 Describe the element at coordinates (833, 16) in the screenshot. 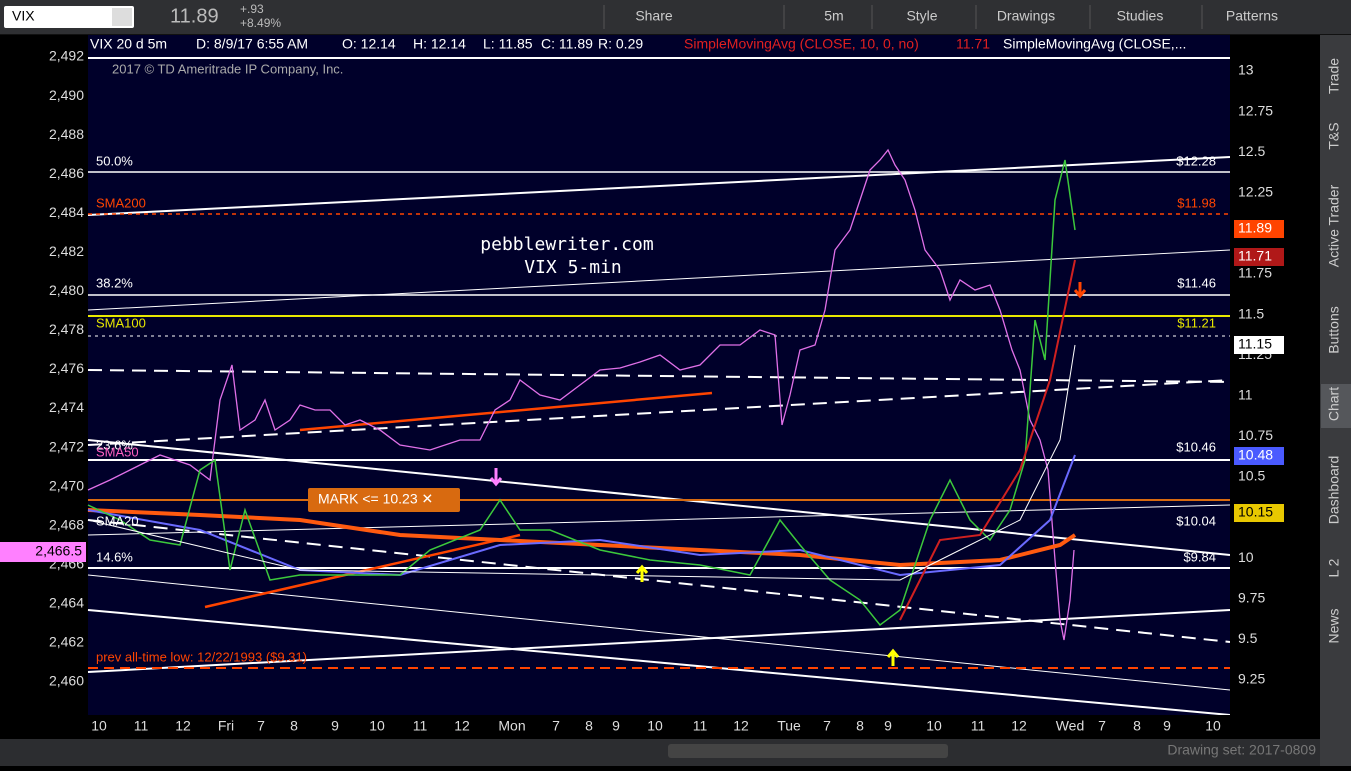

I see `toolbar-button: 5m` at that location.